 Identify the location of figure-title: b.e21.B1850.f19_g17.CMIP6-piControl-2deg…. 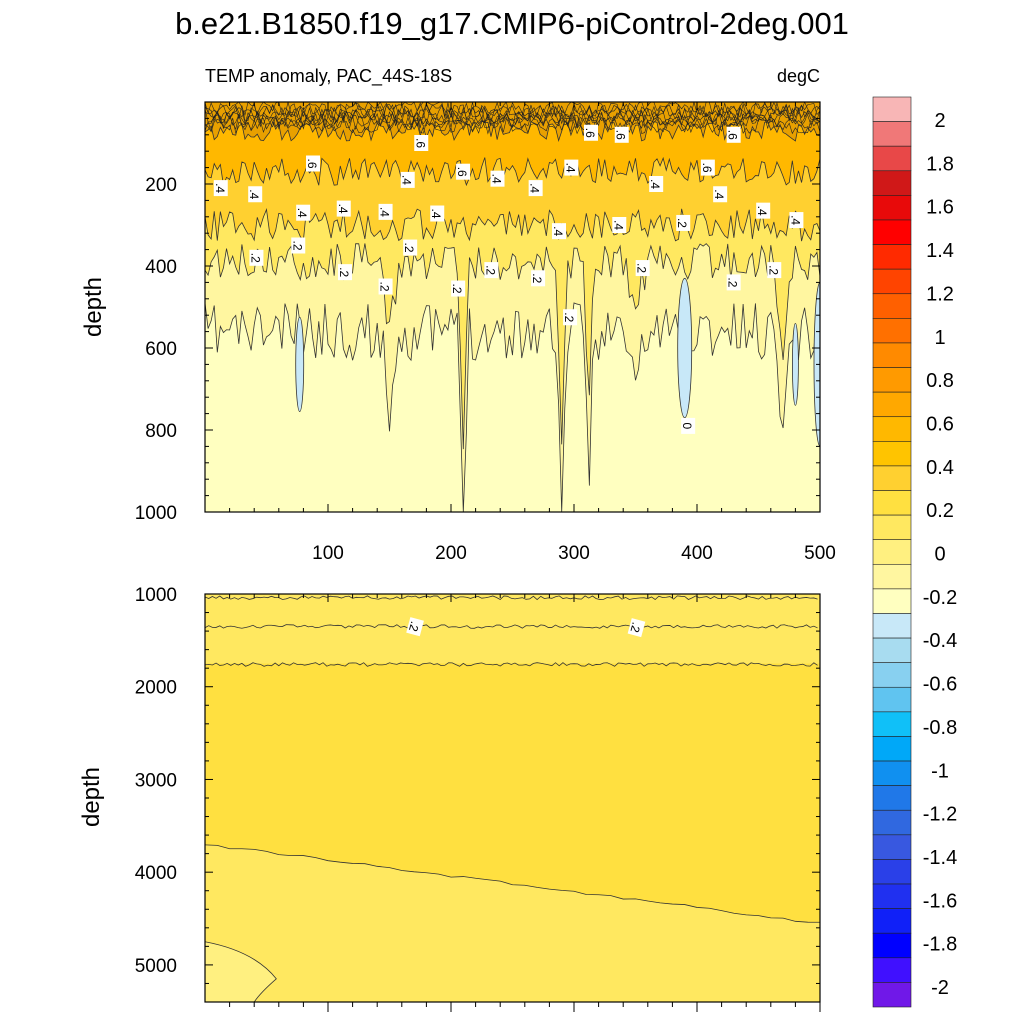
(512, 23).